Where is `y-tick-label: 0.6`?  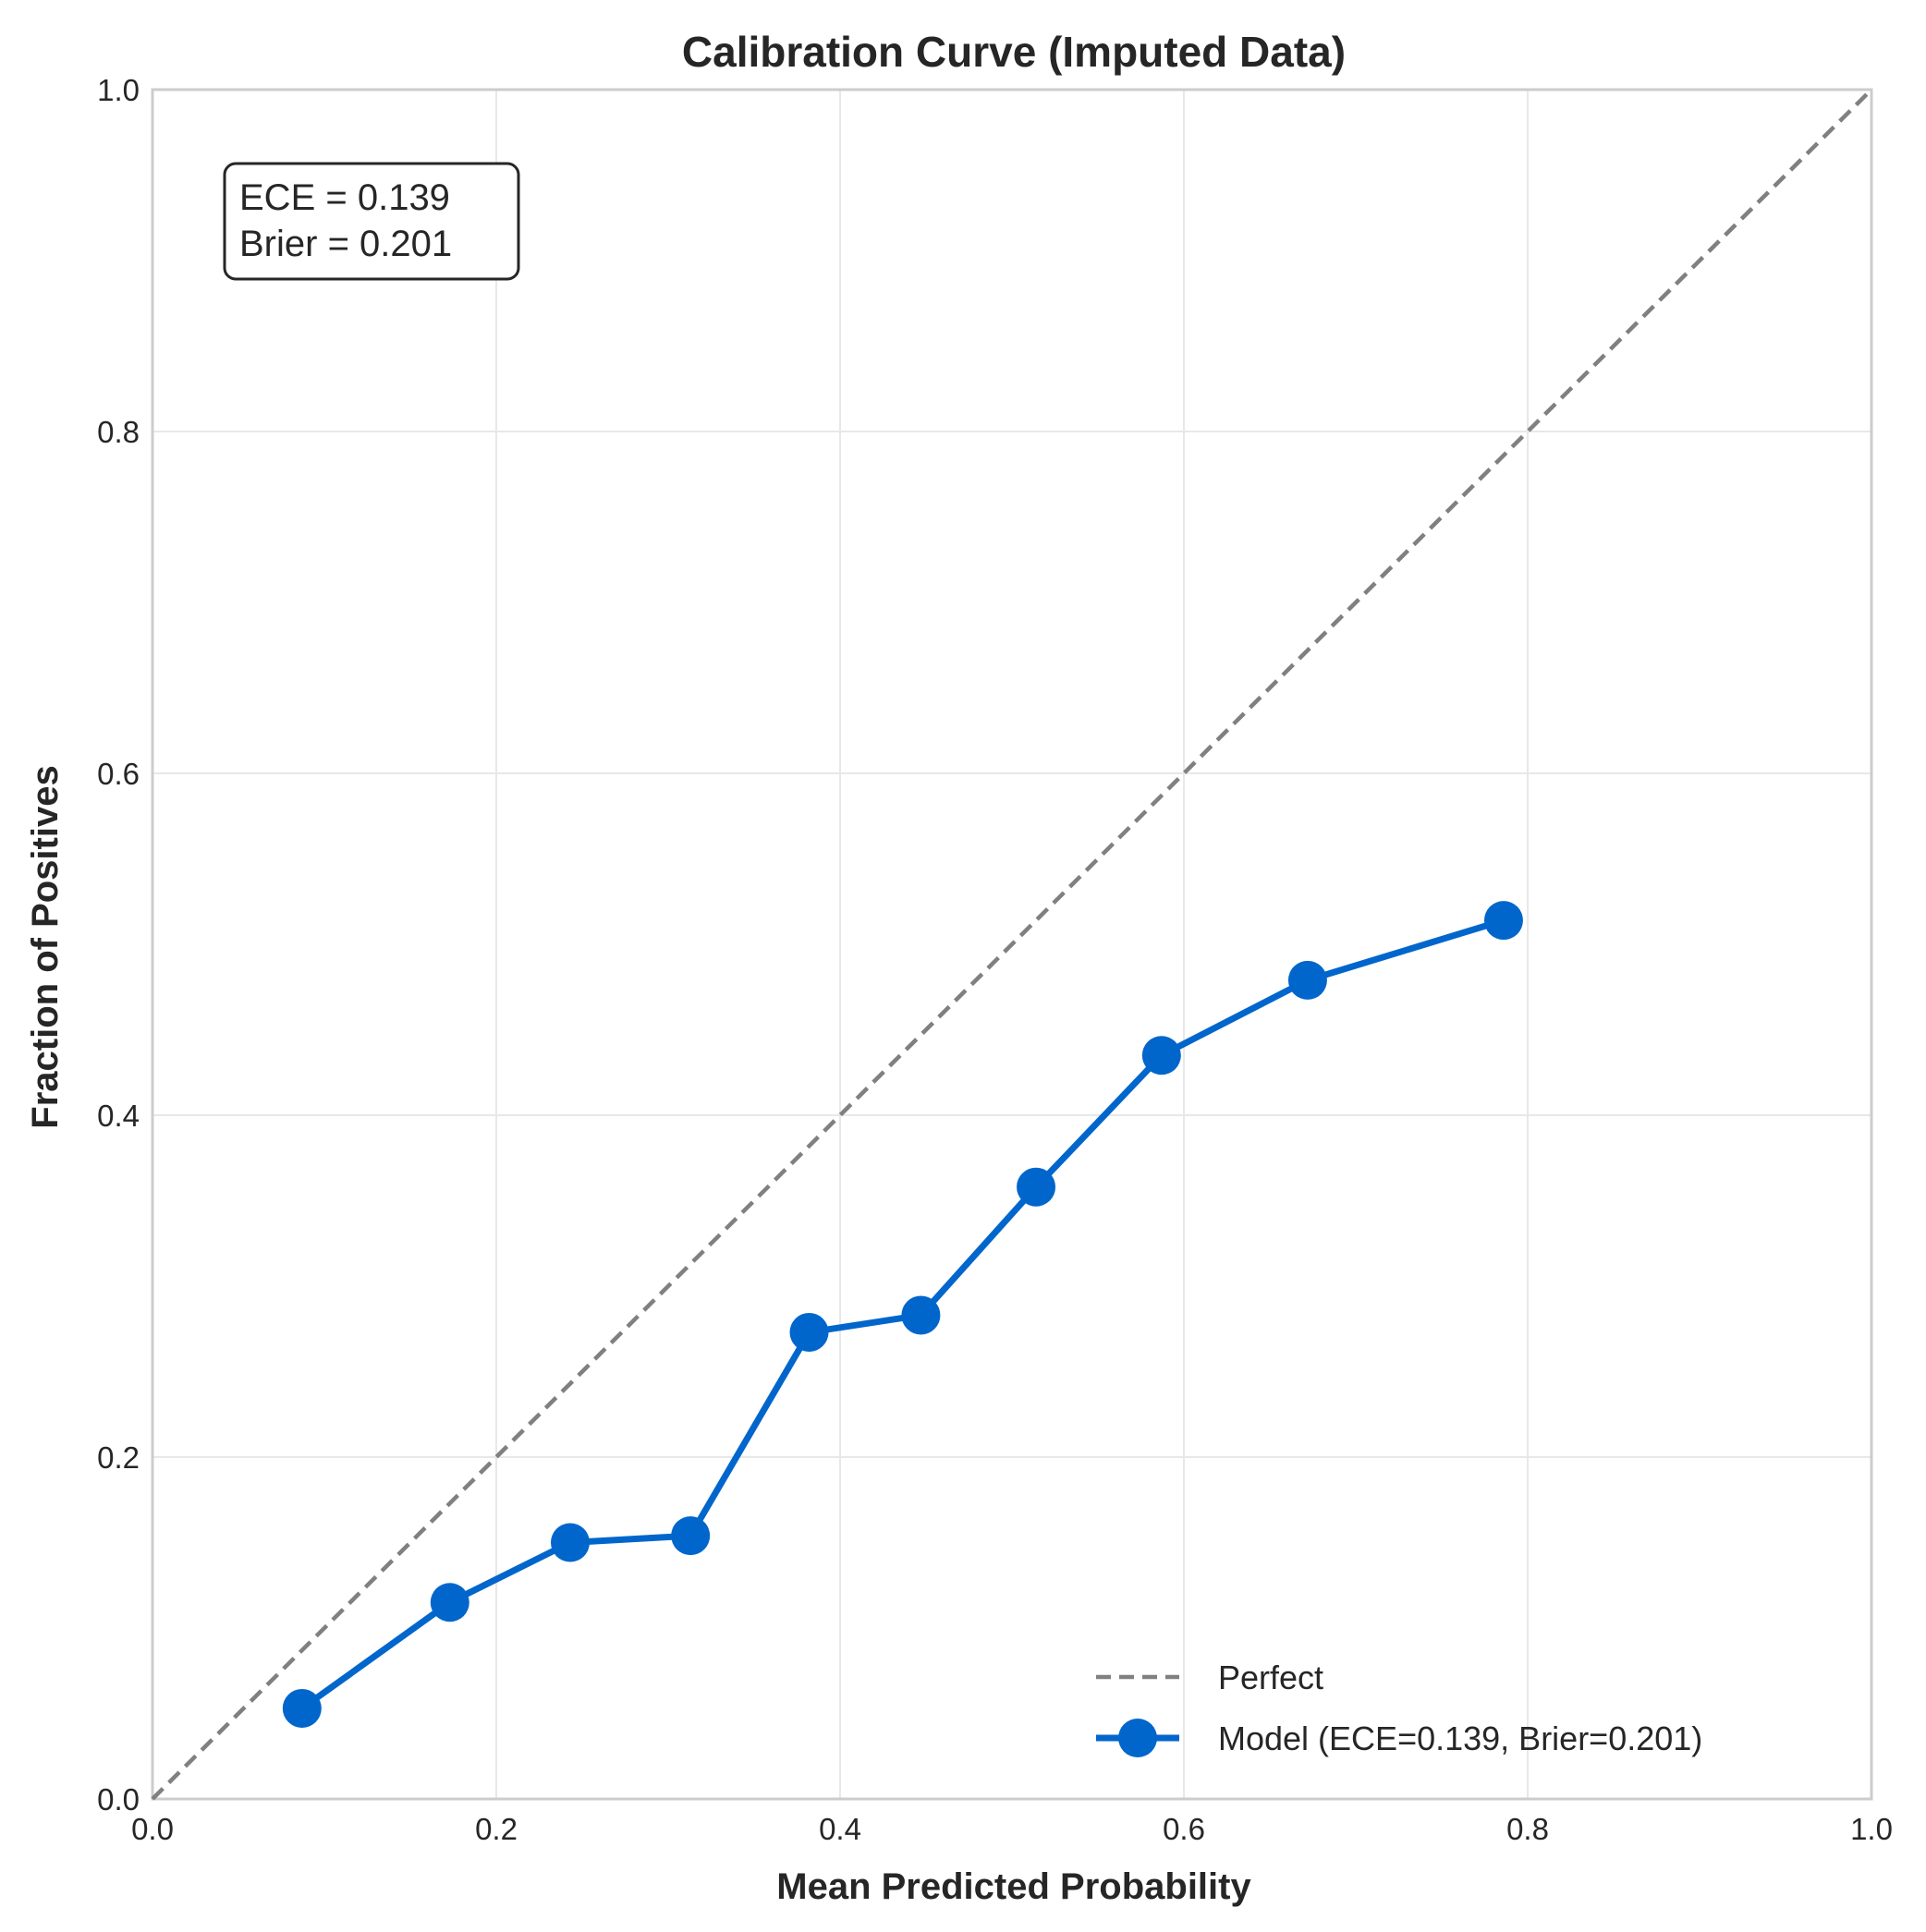 y-tick-label: 0.6 is located at coordinates (118, 774).